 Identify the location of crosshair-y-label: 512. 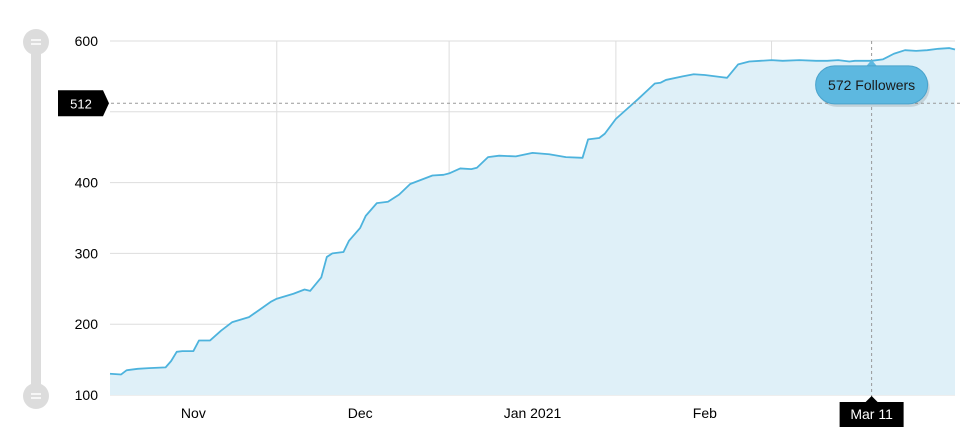
(81, 103).